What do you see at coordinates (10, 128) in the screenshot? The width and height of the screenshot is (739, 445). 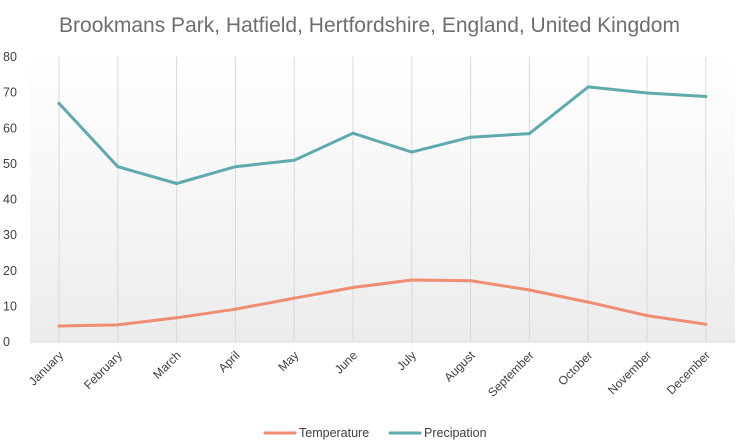 I see `y-tick-label: 60` at bounding box center [10, 128].